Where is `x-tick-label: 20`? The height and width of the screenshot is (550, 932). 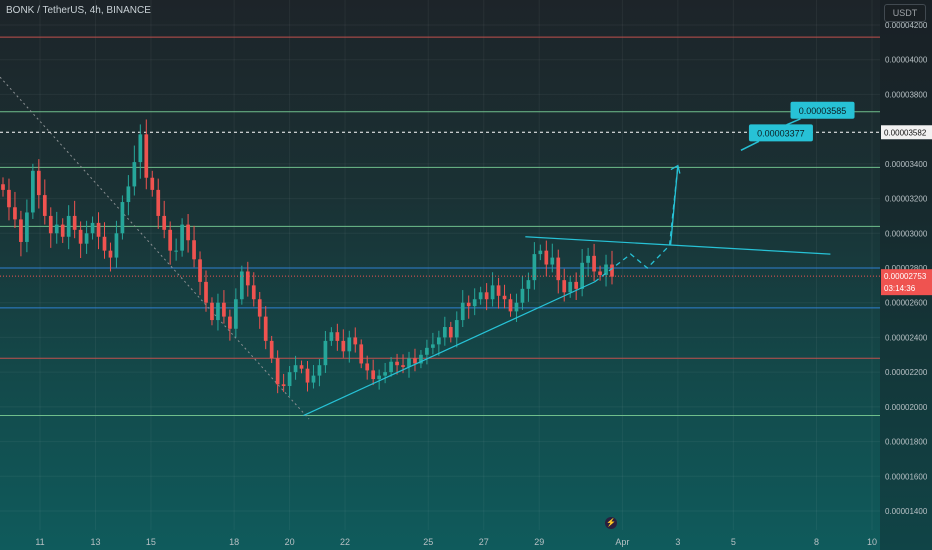 x-tick-label: 20 is located at coordinates (290, 542).